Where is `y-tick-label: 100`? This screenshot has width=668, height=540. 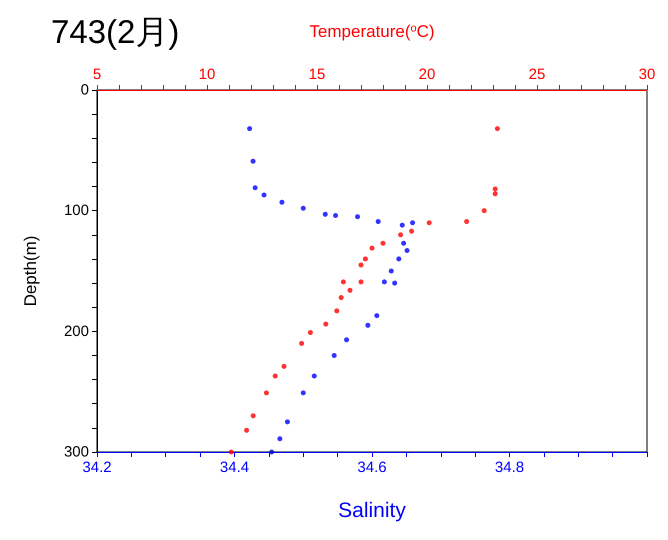
y-tick-label: 100 is located at coordinates (76, 211).